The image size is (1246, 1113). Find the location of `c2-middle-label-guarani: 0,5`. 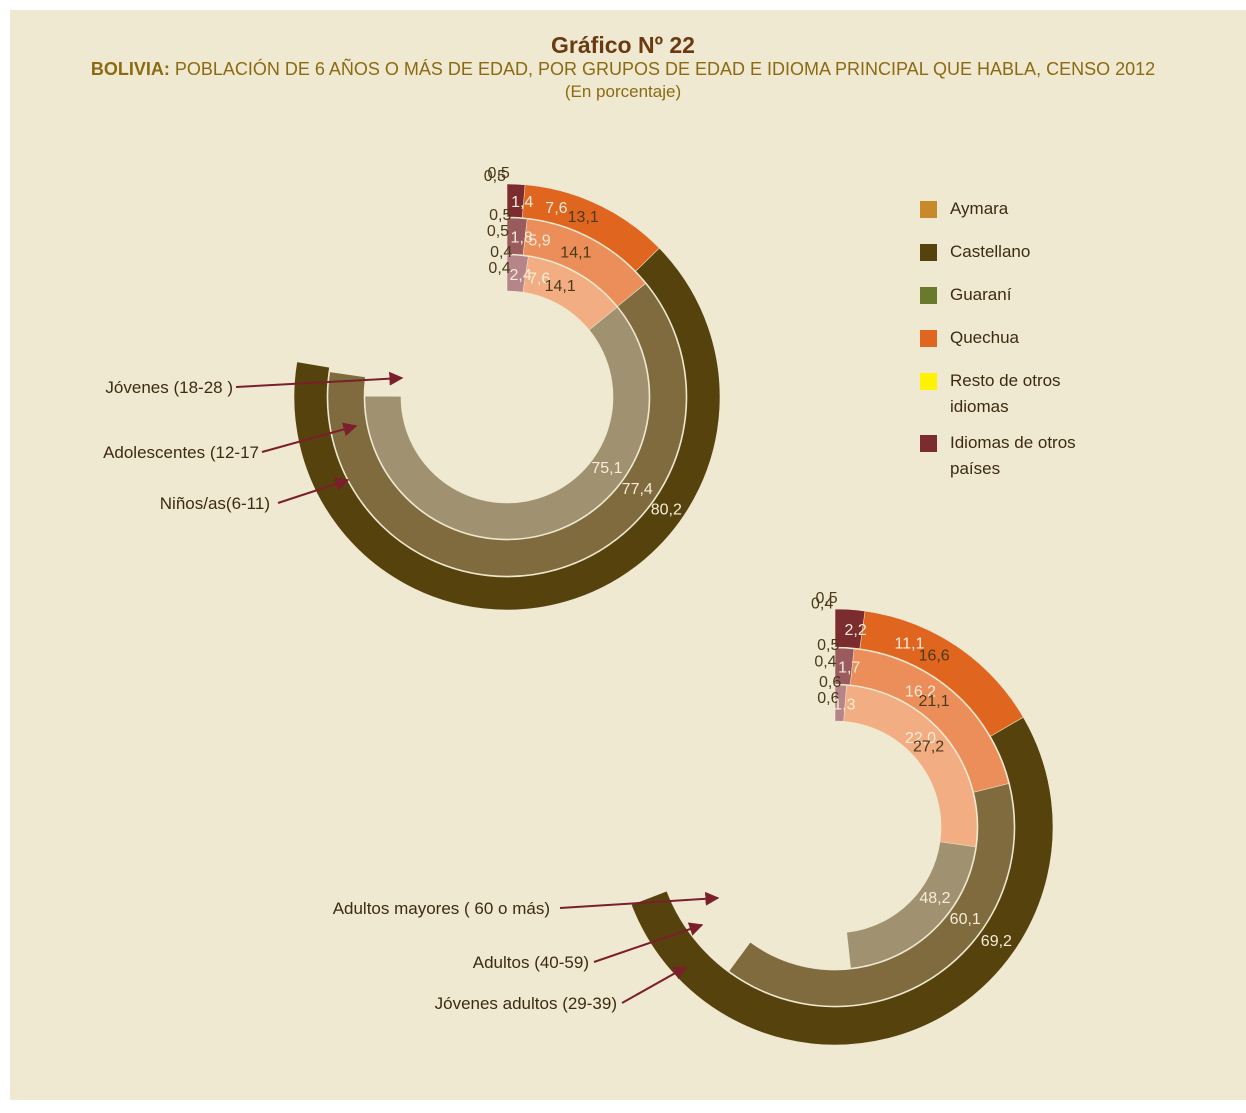

c2-middle-label-guarani: 0,5 is located at coordinates (828, 645).